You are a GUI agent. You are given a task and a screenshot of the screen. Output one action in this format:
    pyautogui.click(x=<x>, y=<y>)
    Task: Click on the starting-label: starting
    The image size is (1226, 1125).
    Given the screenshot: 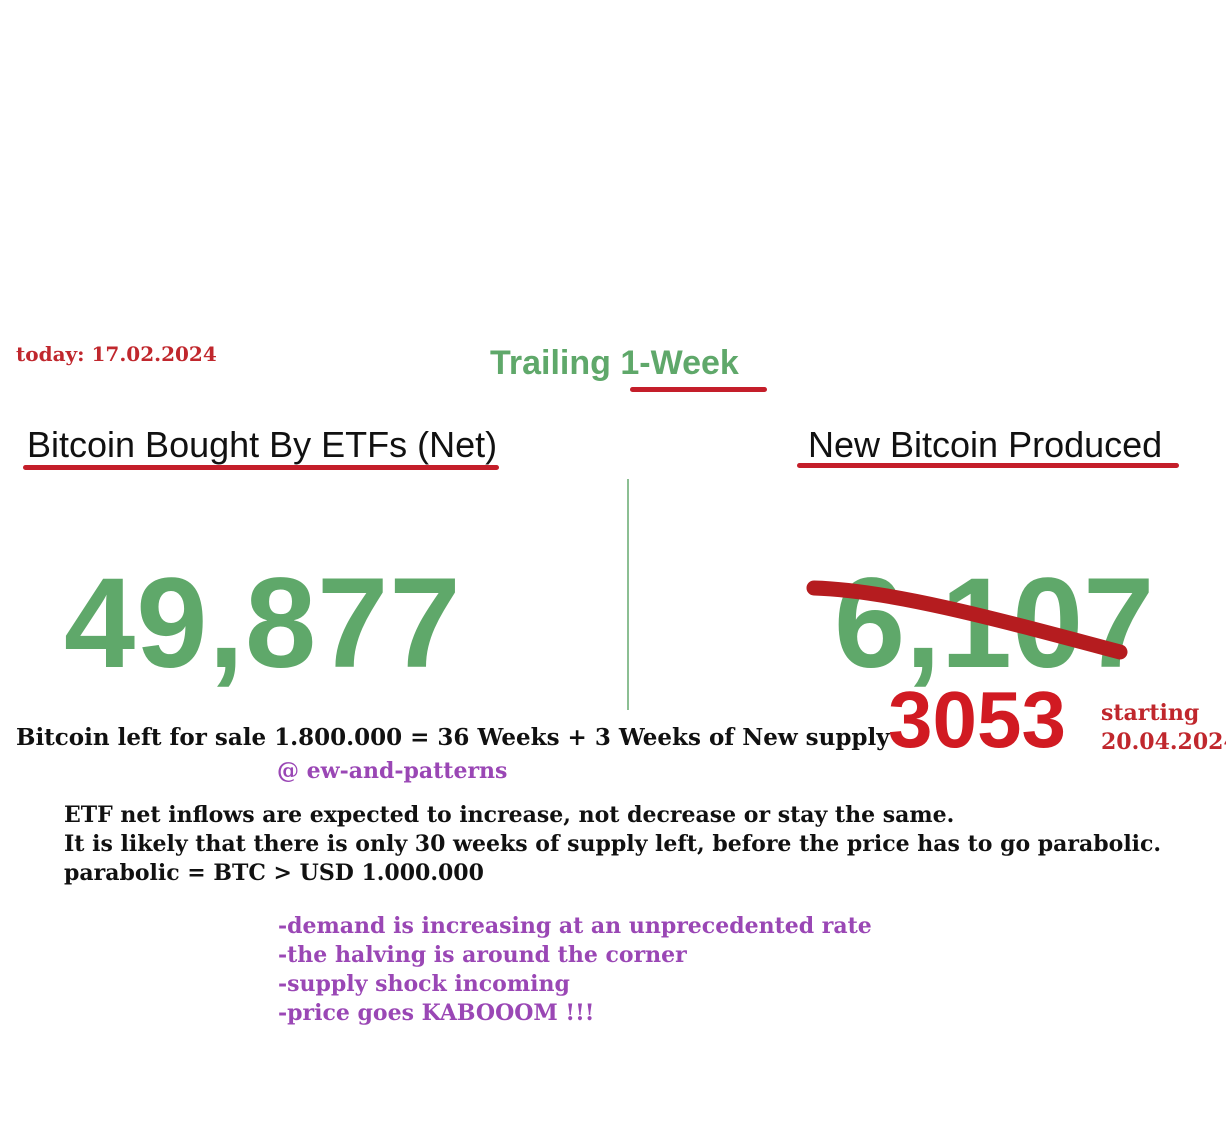 What is the action you would take?
    pyautogui.click(x=1150, y=713)
    